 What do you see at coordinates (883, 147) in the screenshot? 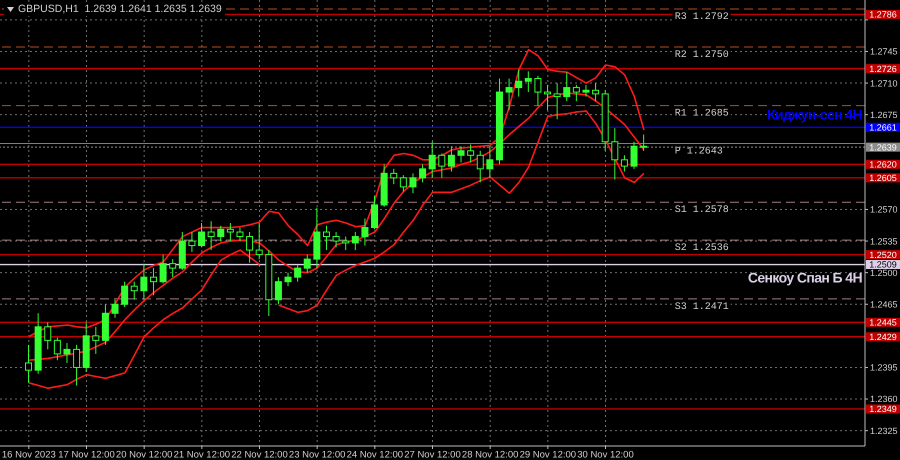
I see `ref-line-label: 1.2639` at bounding box center [883, 147].